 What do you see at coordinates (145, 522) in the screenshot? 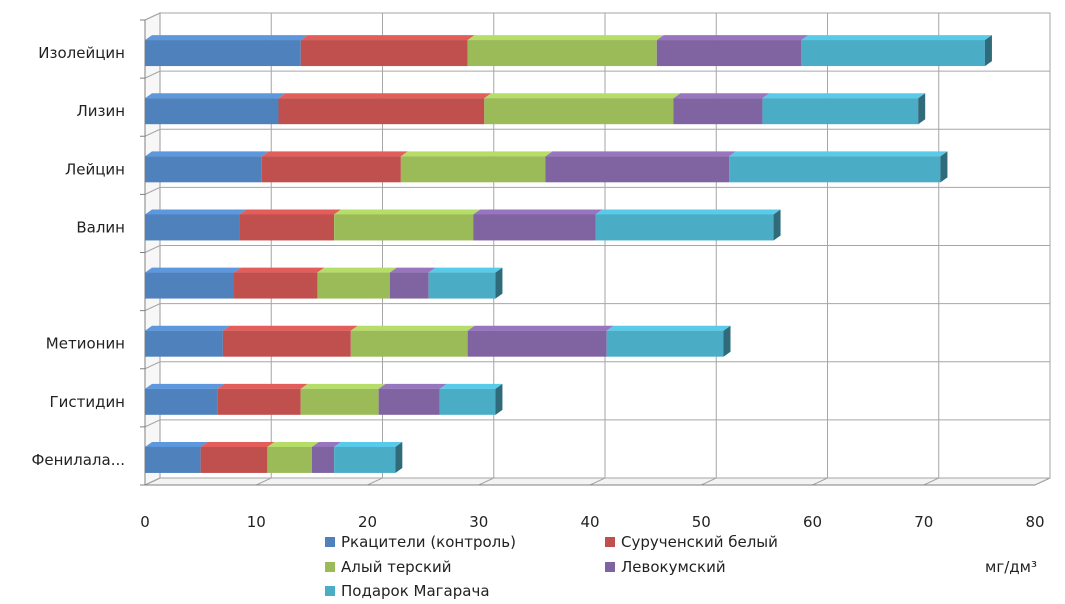
I see `x-tick-label: 0` at bounding box center [145, 522].